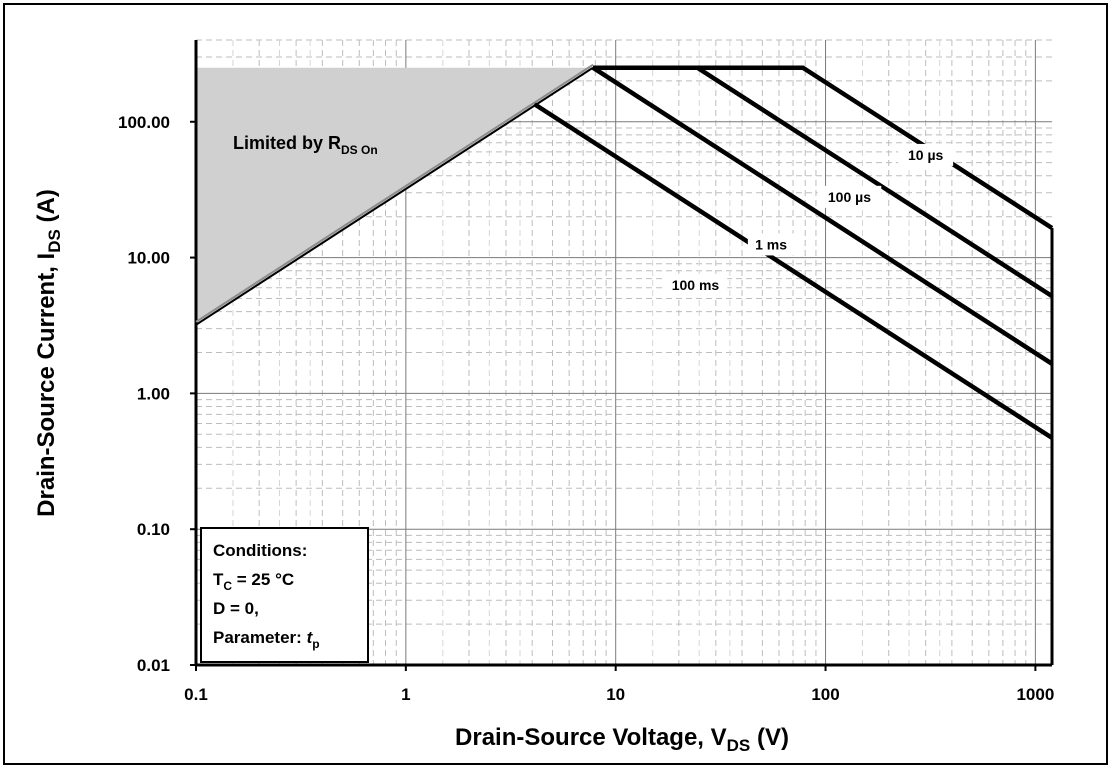 The width and height of the screenshot is (1115, 772). I want to click on y-tick-labels: 0.01 0.10 1.00 10.00 100.00, so click(157, 394).